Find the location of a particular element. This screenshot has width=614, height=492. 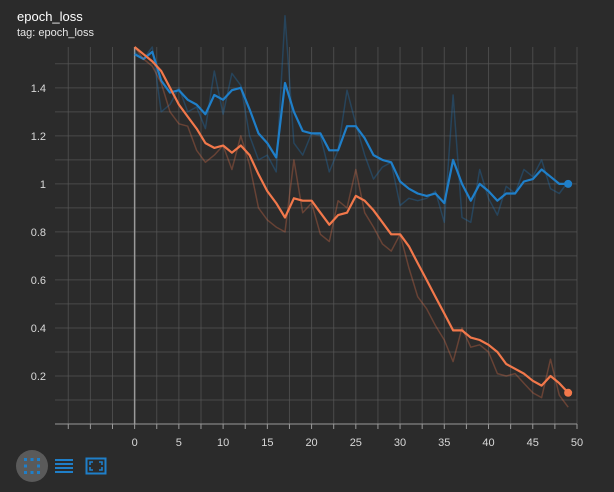

x-tick-label: 0 is located at coordinates (135, 443).